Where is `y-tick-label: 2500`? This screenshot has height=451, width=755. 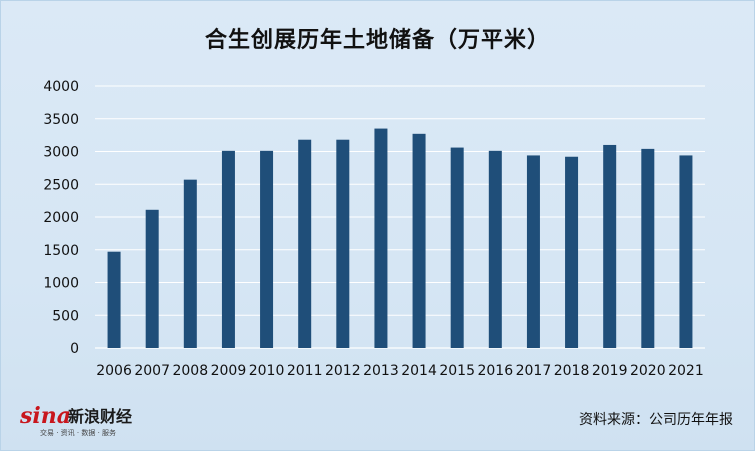 y-tick-label: 2500 is located at coordinates (61, 185).